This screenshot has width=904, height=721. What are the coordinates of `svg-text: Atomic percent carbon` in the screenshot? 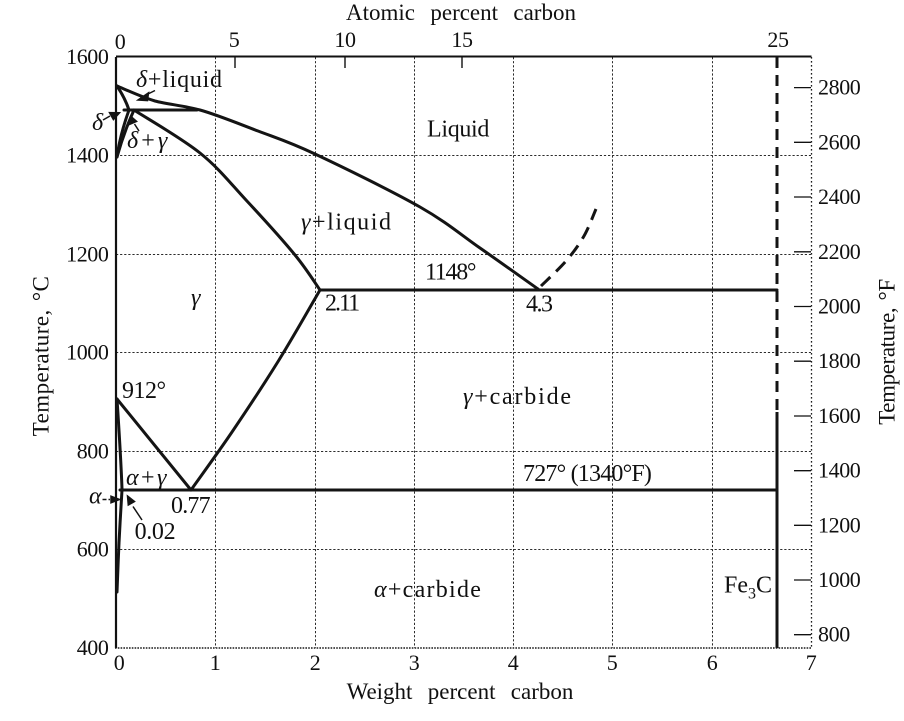 It's located at (461, 12).